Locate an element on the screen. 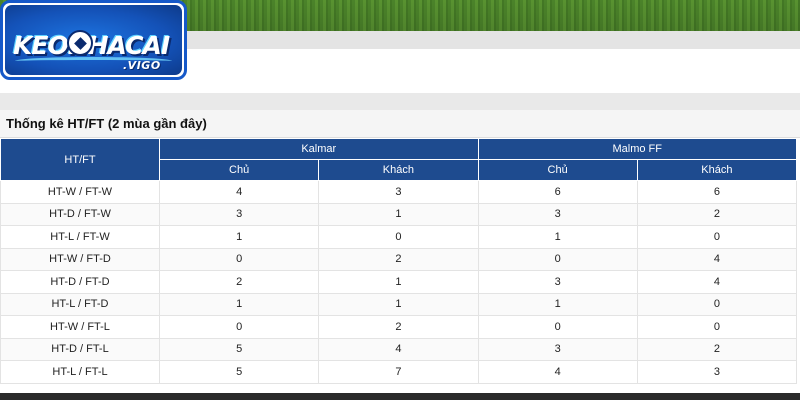  logo-swoosh is located at coordinates (93, 61).